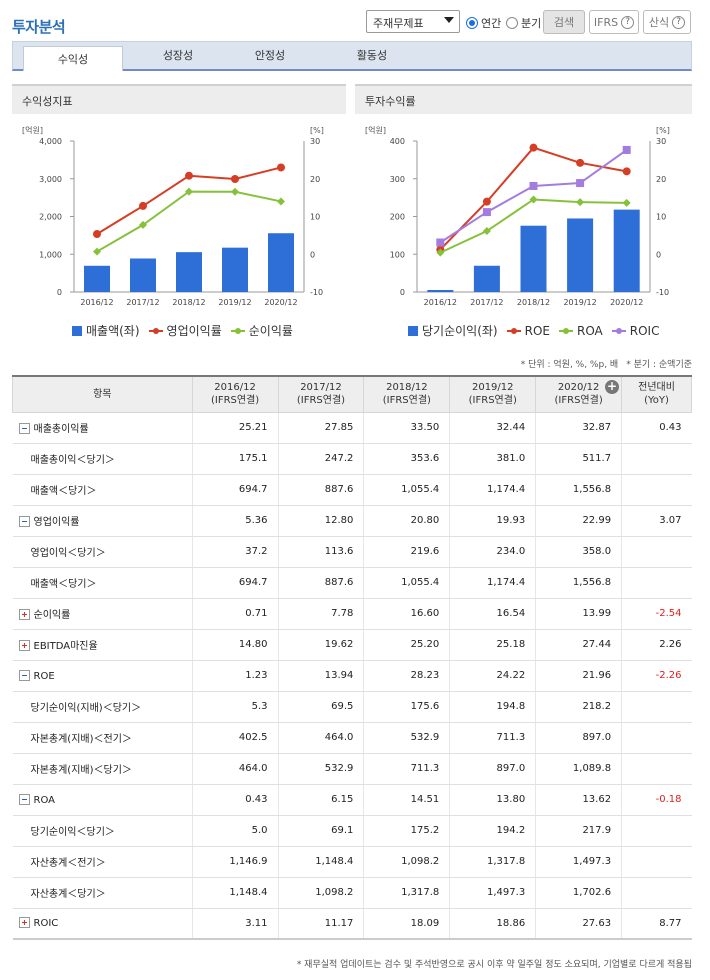 Image resolution: width=710 pixels, height=980 pixels. I want to click on header-label: 2017/12, so click(321, 388).